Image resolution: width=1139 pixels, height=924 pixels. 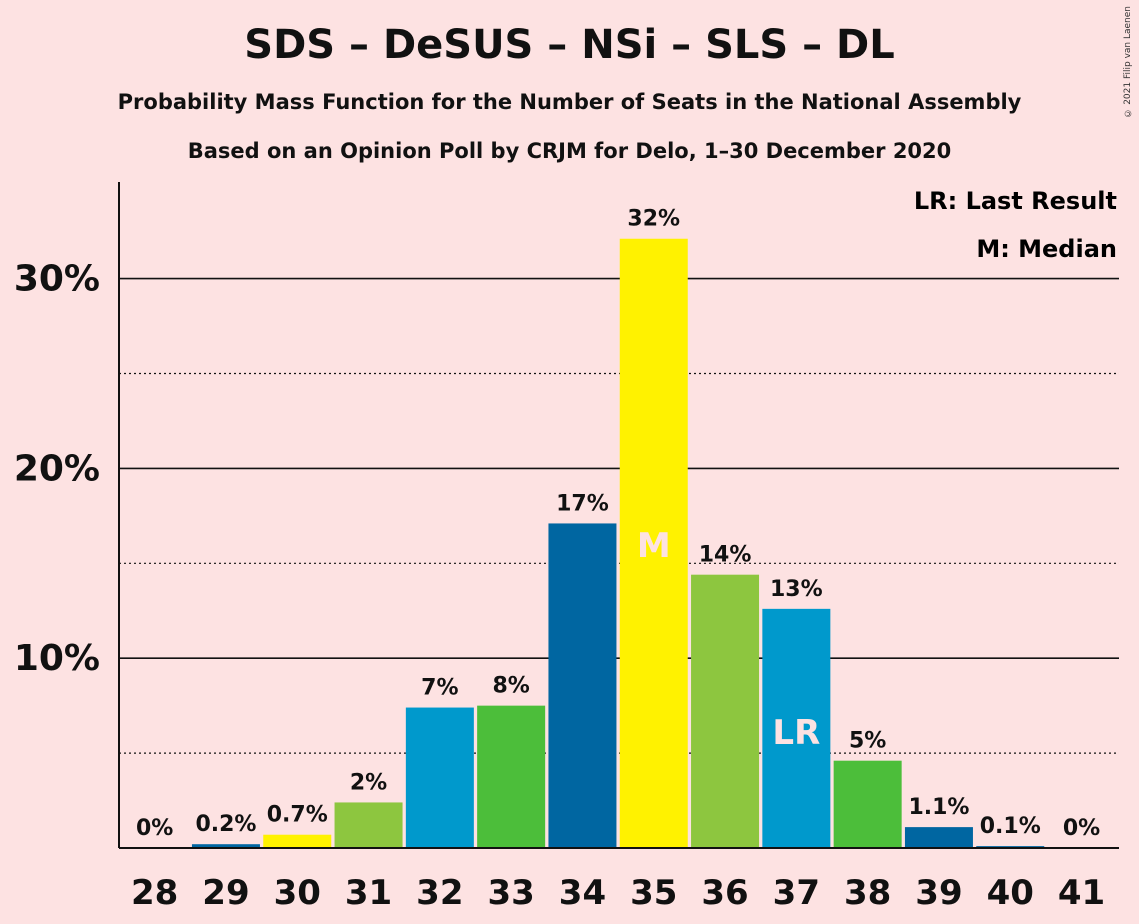 I want to click on x-tick-label-33: 33, so click(x=510, y=893).